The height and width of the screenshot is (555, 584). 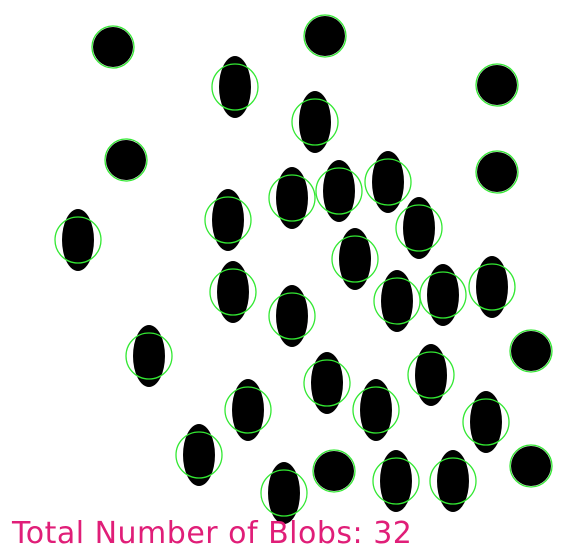 I want to click on caption-count: 32, so click(x=393, y=533).